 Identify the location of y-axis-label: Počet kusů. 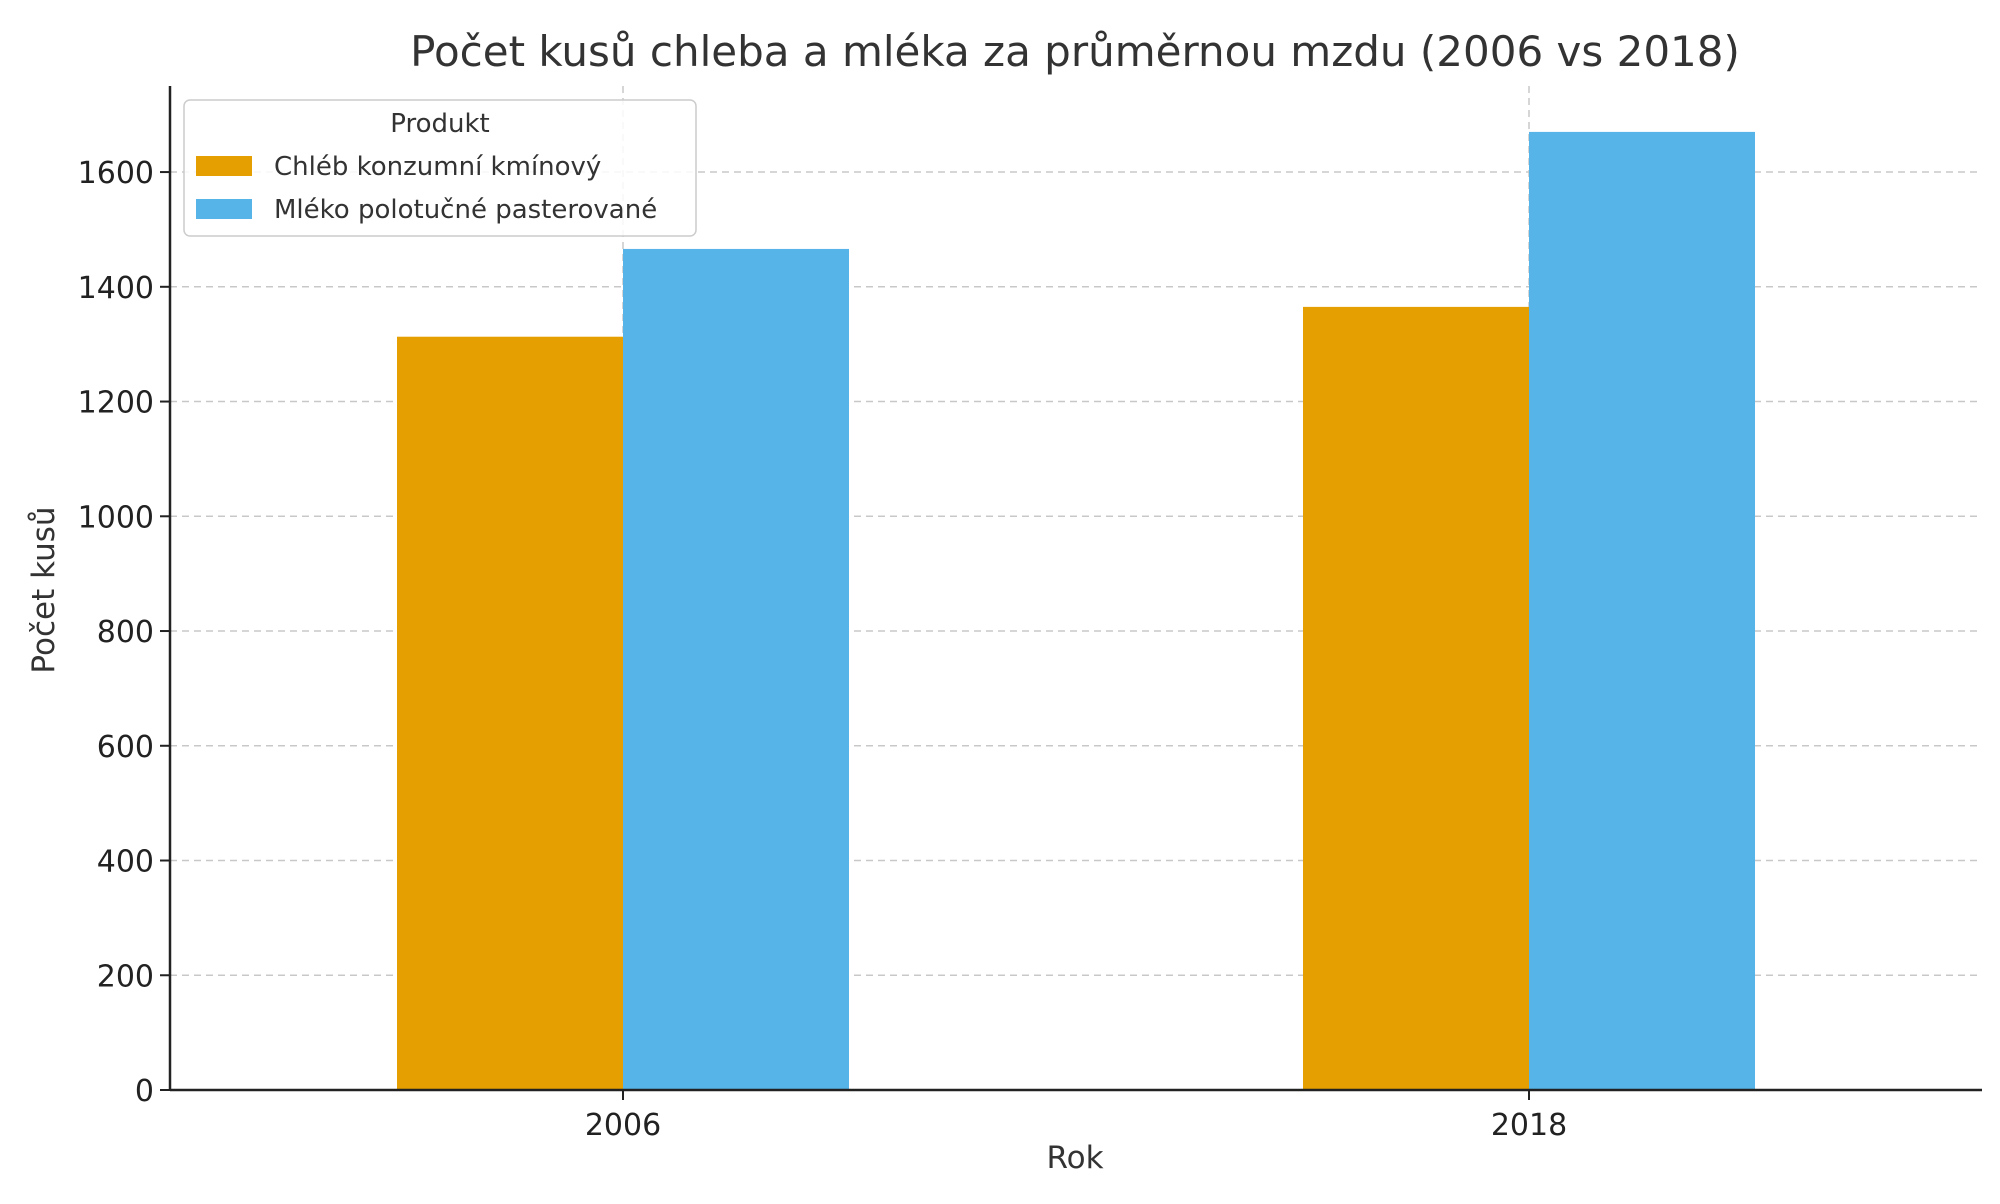
(44, 589).